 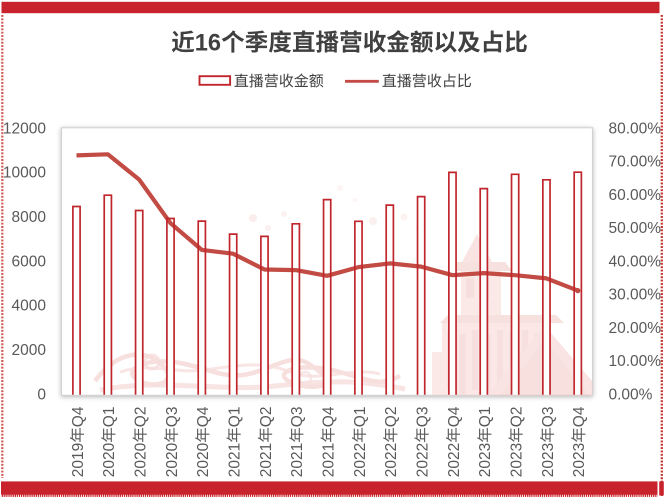 I want to click on svg-text: 6000, so click(x=29, y=261).